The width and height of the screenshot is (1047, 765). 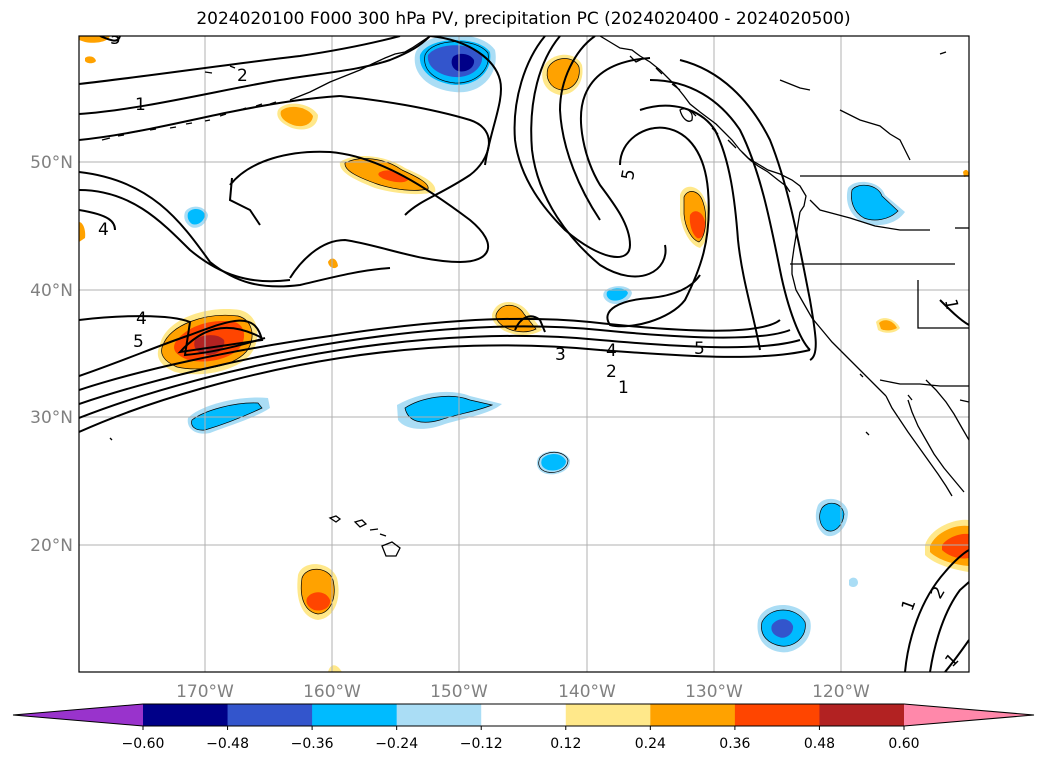 What do you see at coordinates (143, 744) in the screenshot?
I see `colorbar-tick-label: −0.60` at bounding box center [143, 744].